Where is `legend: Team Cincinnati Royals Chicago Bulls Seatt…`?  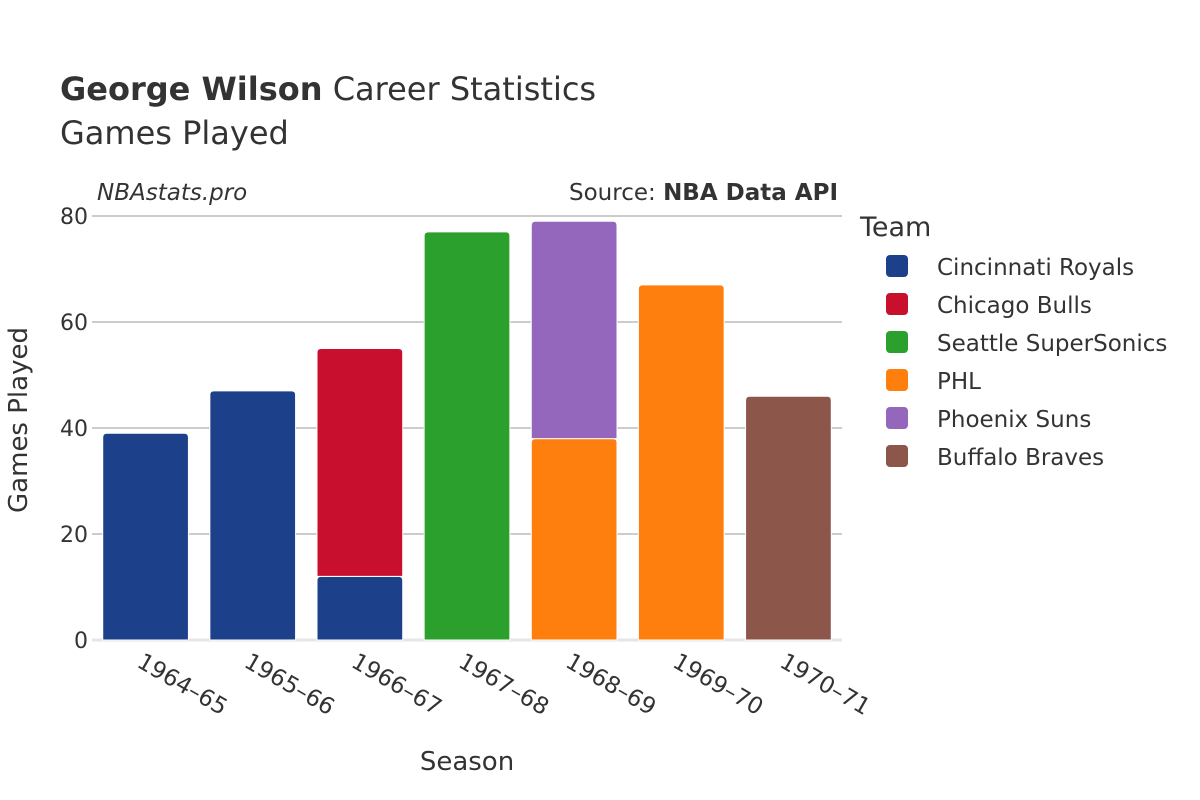
legend: Team Cincinnati Royals Chicago Bulls Seatt… is located at coordinates (1013, 341).